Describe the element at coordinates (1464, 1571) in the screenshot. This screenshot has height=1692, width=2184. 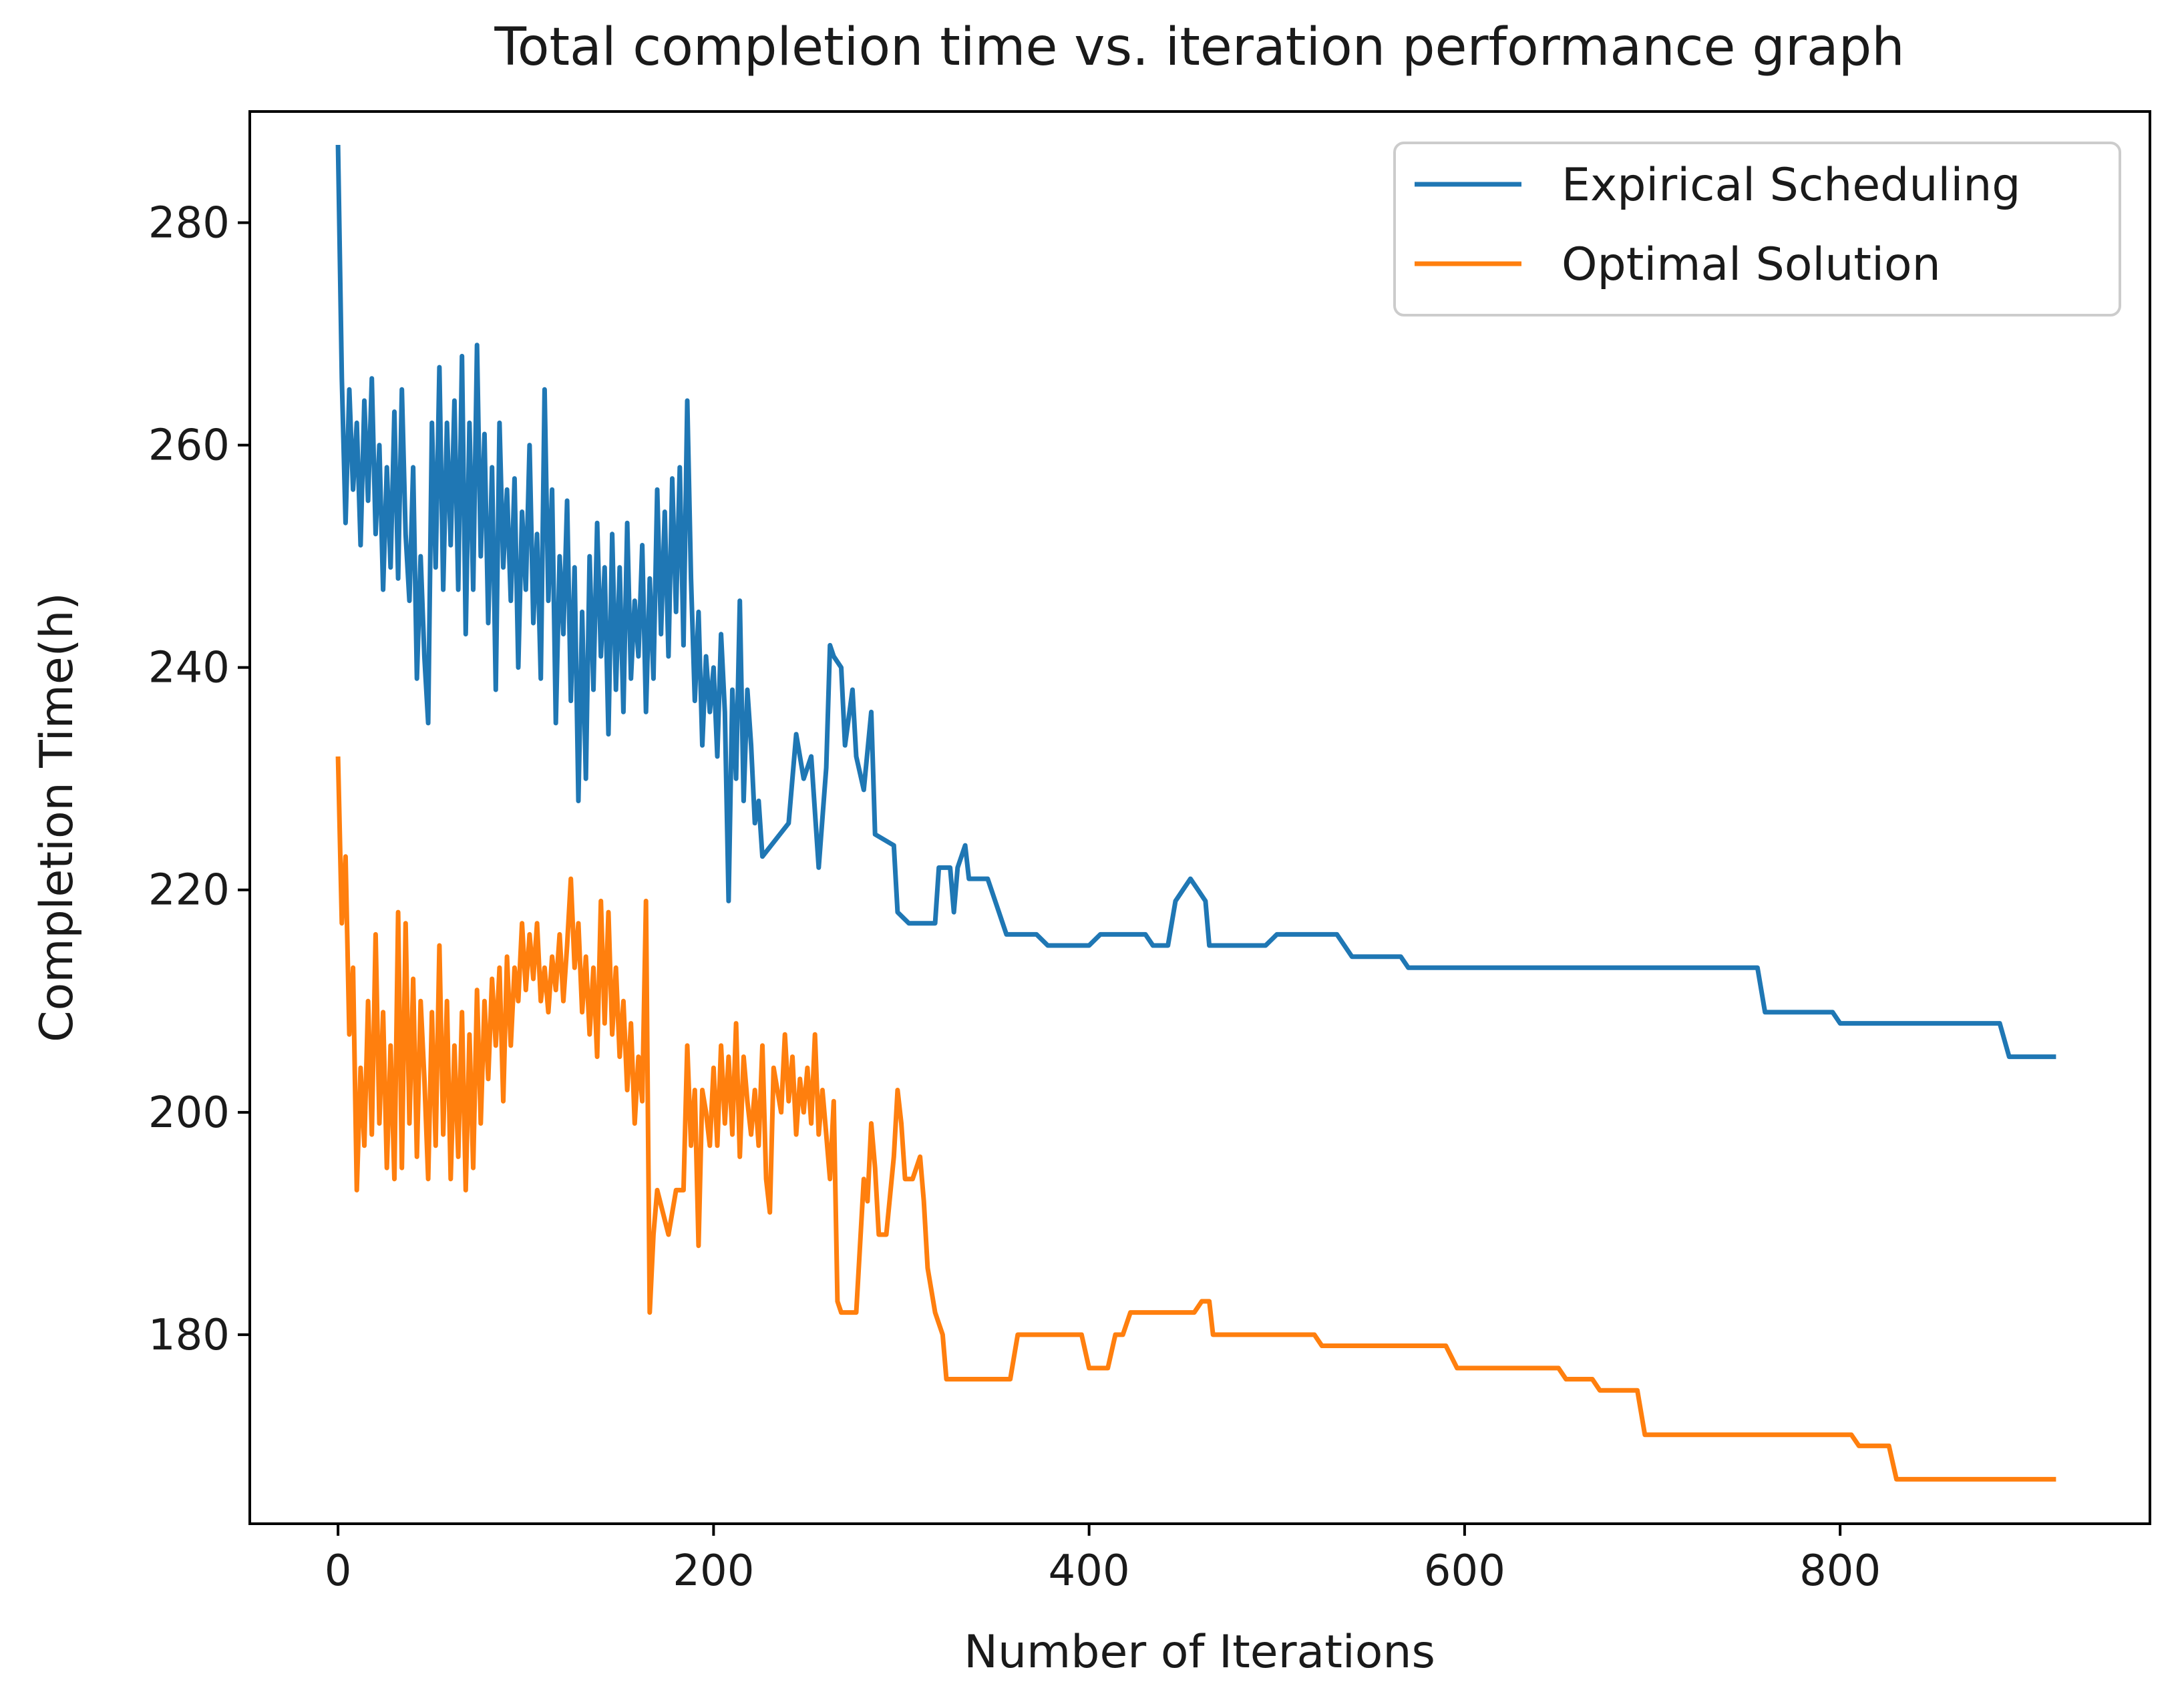
I see `x-tick-label: 600` at that location.